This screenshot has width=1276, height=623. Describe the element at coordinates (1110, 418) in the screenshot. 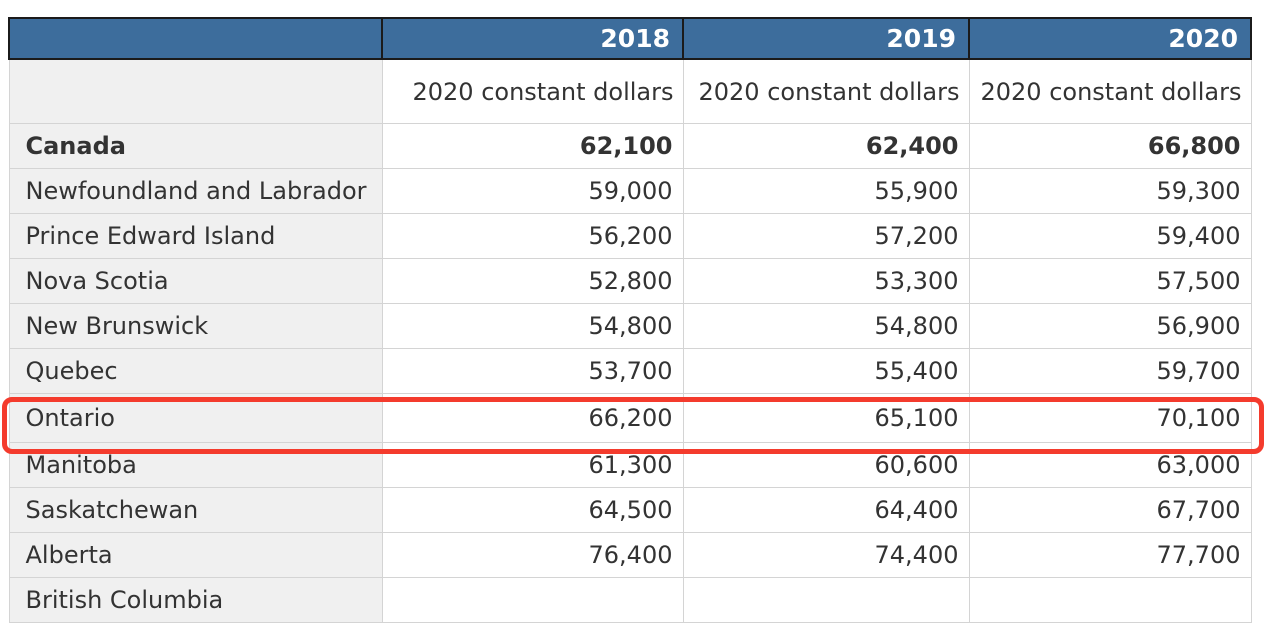

I see `value-cell: 70,100` at that location.